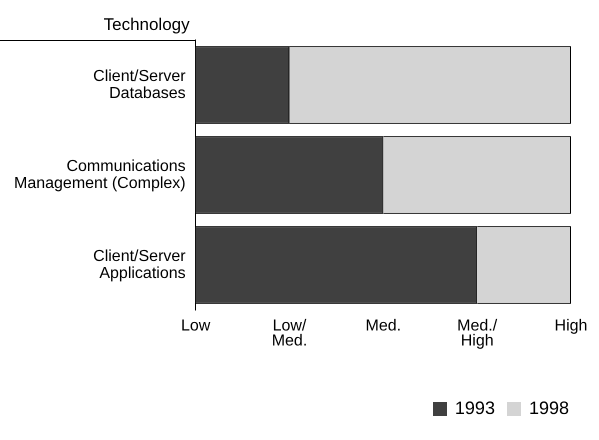  I want to click on legend-label: 1998, so click(548, 408).